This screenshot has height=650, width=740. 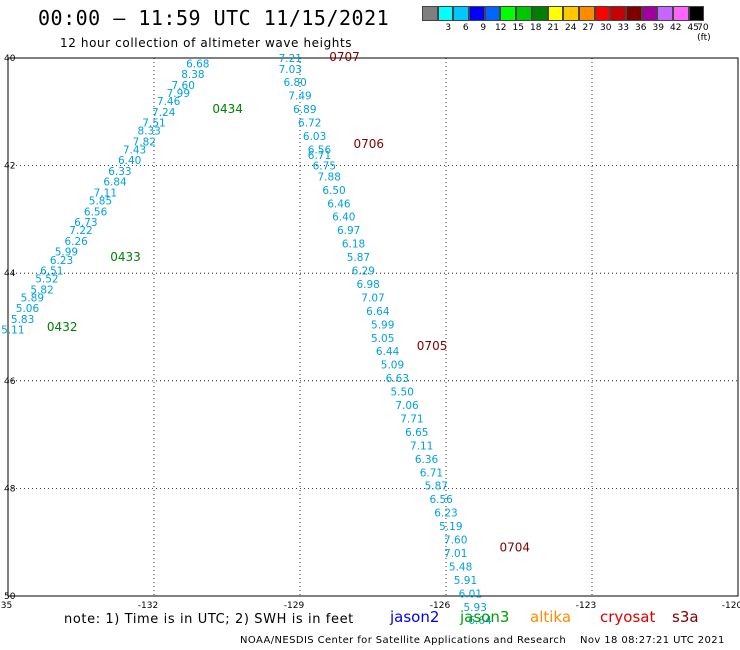 I want to click on satellite-label-s3a: s3a, so click(x=685, y=617).